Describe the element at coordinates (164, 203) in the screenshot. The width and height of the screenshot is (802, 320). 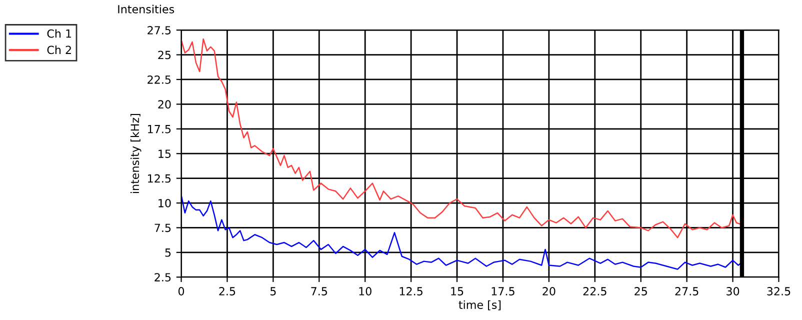
I see `y-tick-label: 10` at that location.